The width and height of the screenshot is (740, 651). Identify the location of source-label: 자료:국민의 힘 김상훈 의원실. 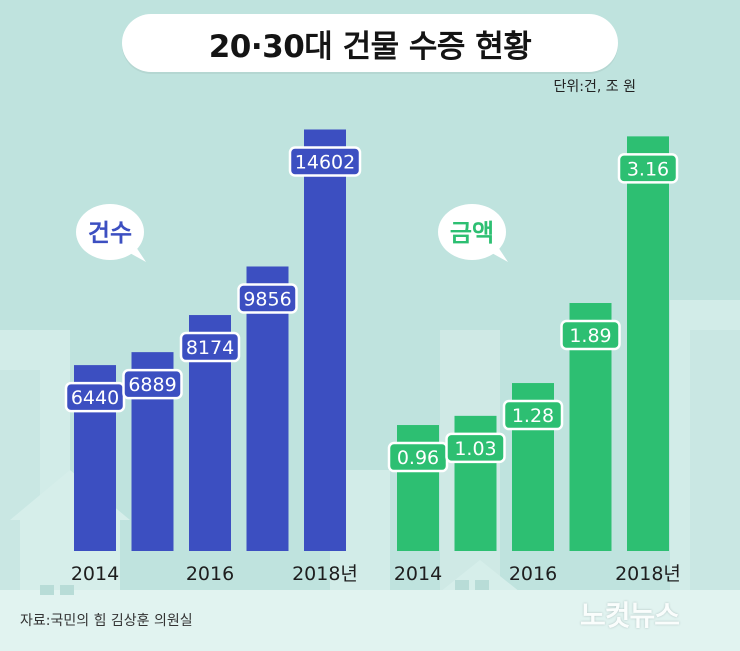
(106, 621).